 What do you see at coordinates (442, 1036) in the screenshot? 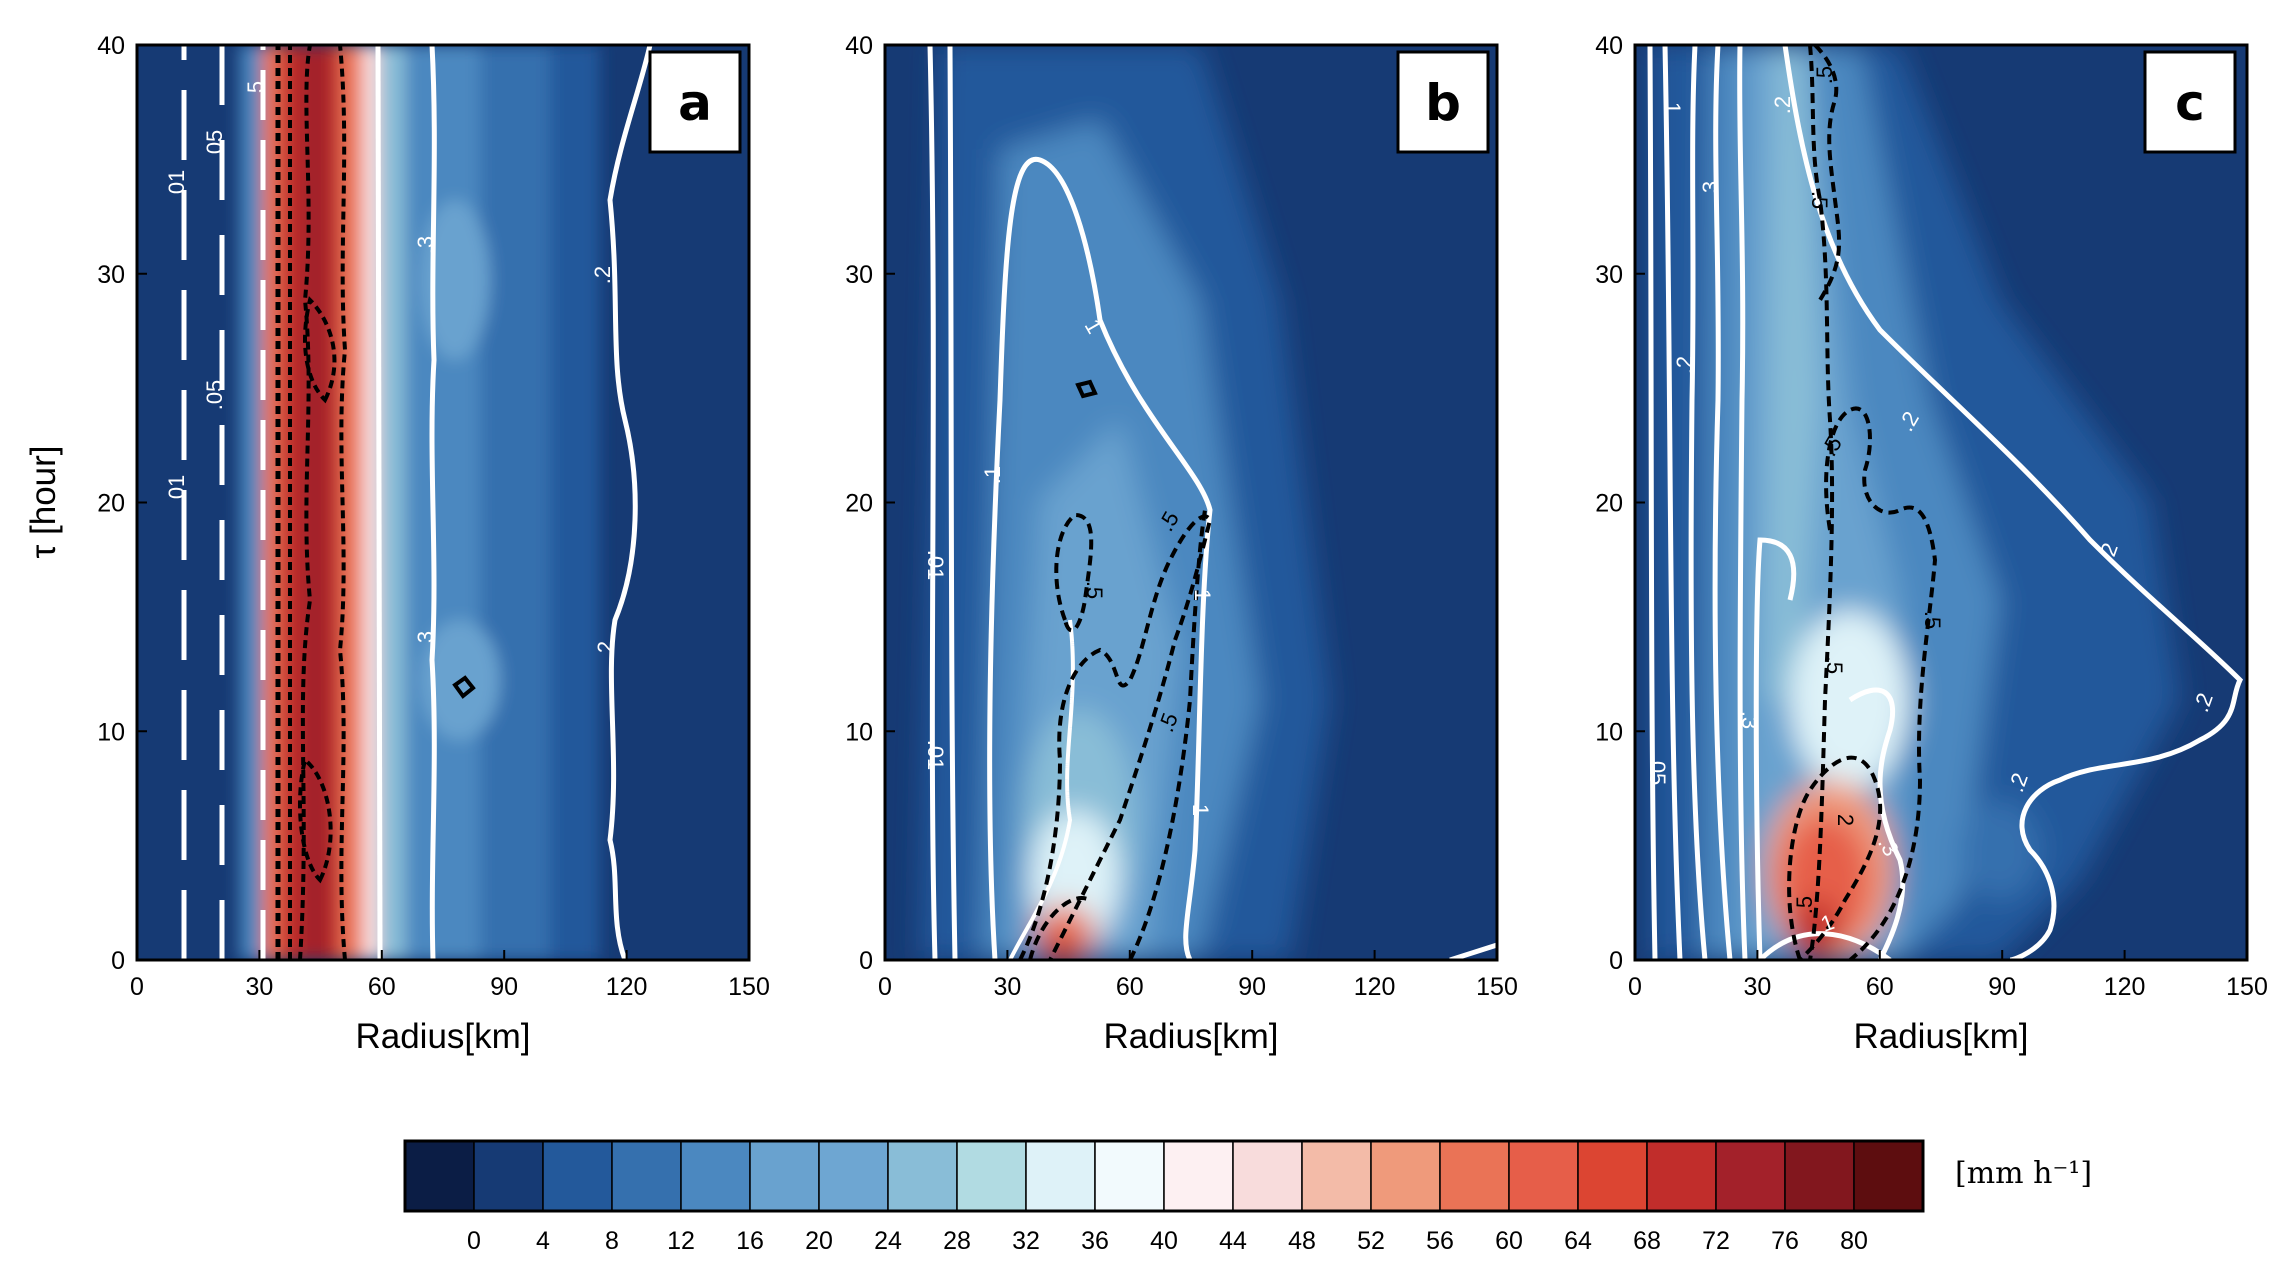
I see `panel-a-xlabel: Radius[km]` at bounding box center [442, 1036].